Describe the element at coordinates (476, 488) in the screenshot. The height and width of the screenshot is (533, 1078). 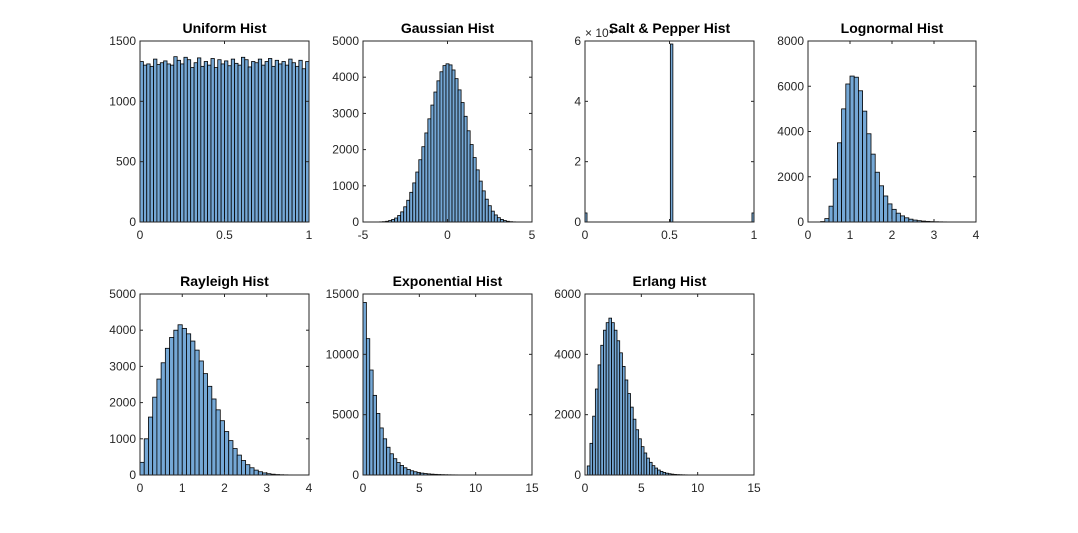
I see `x-tick-label: 10` at that location.